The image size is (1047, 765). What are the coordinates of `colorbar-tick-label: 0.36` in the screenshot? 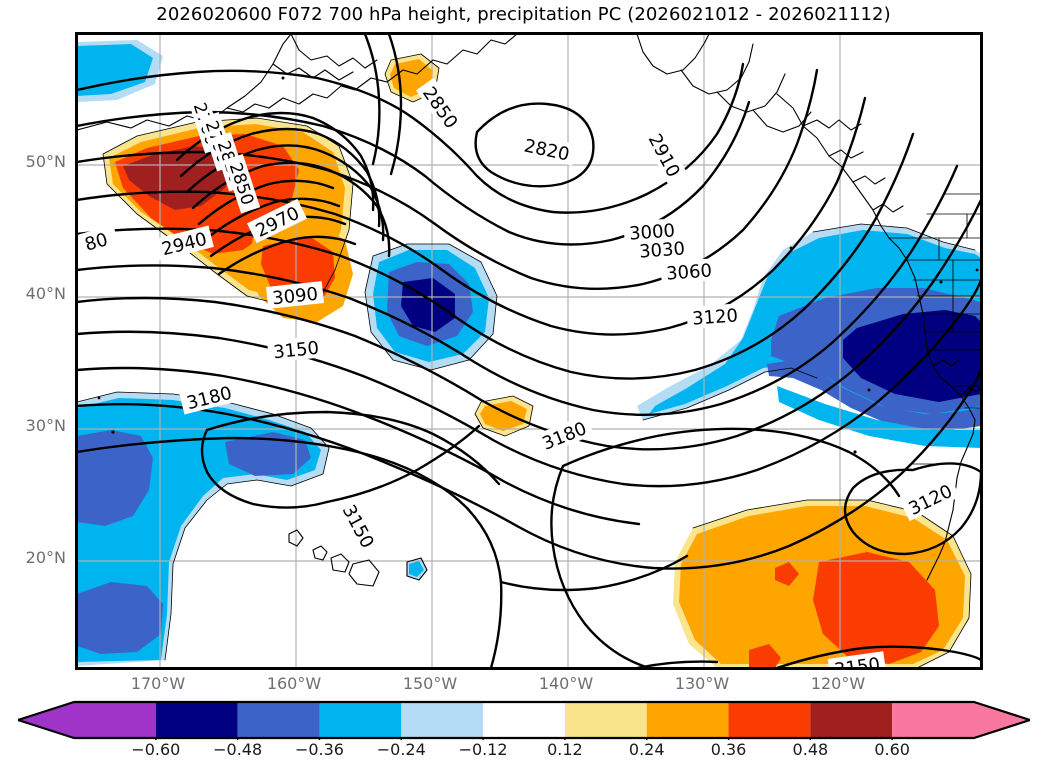 It's located at (728, 749).